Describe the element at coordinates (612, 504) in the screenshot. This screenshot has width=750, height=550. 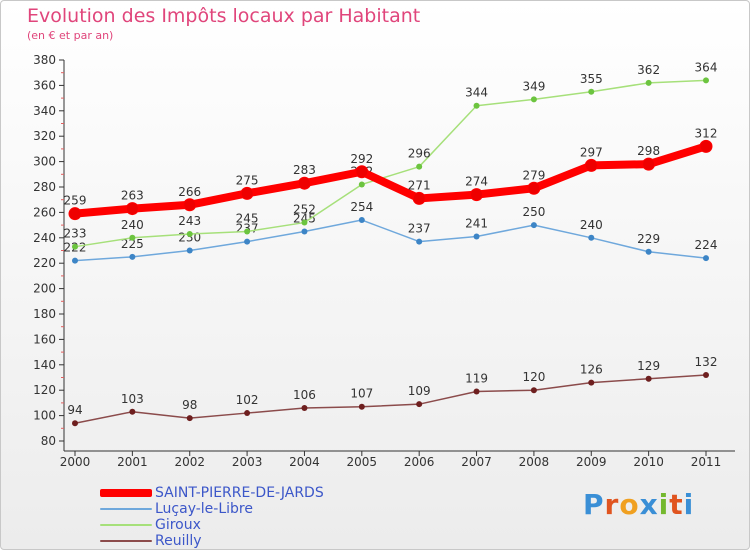
I see `logo-letter: r` at that location.